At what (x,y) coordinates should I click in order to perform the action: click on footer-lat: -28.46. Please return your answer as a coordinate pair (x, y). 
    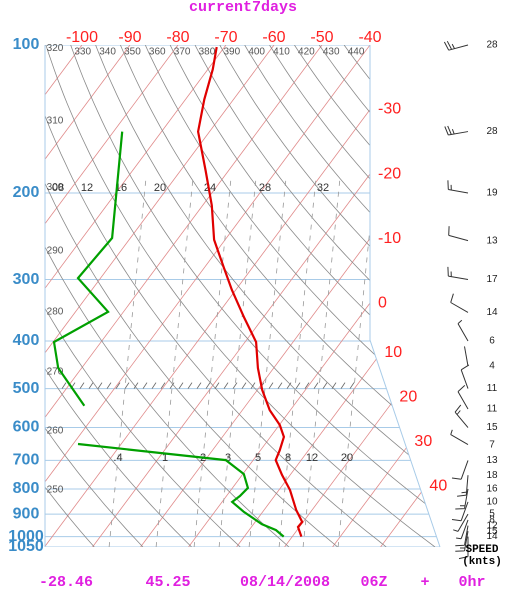
    Looking at the image, I should click on (66, 582).